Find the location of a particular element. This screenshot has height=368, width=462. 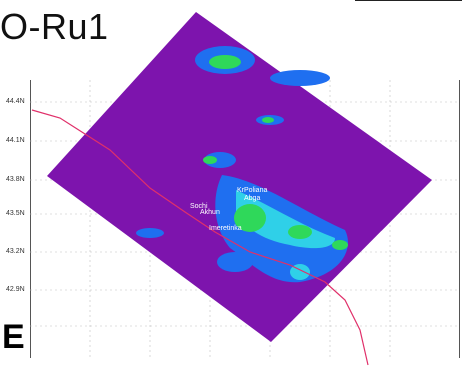

lat-label: 44.4N is located at coordinates (15, 101).